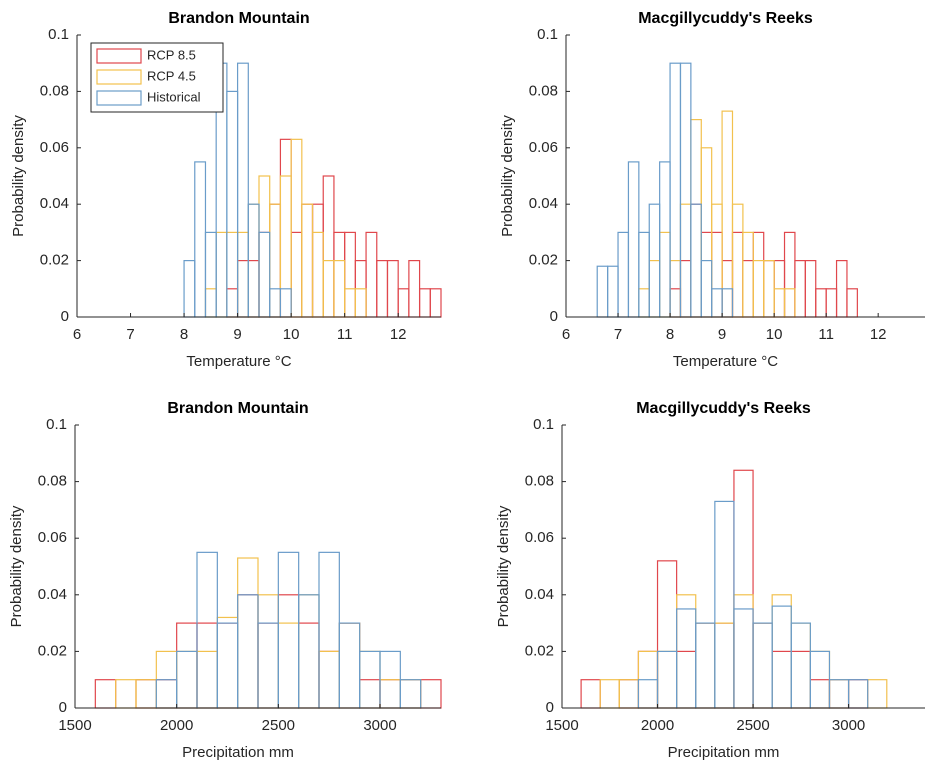 Image resolution: width=927 pixels, height=761 pixels. I want to click on chart-title: Macgillycuddy's Reeks, so click(723, 408).